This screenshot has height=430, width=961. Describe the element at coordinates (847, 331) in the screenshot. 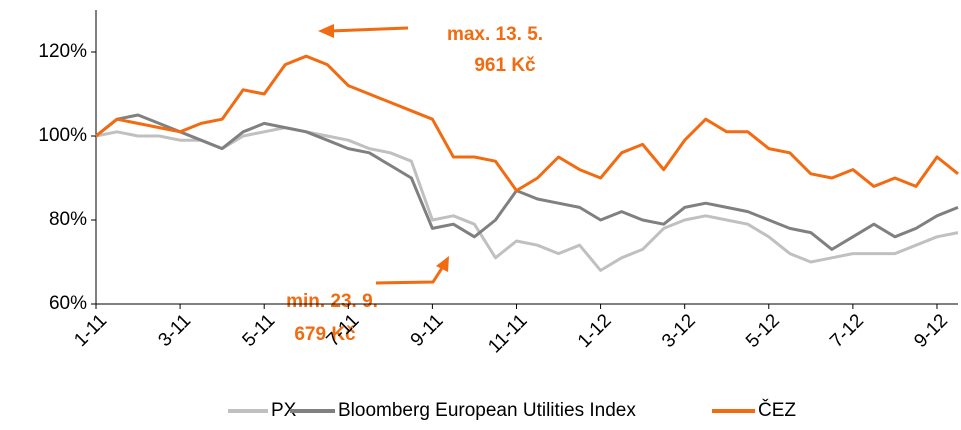

I see `x-tick-label: 7-12` at that location.